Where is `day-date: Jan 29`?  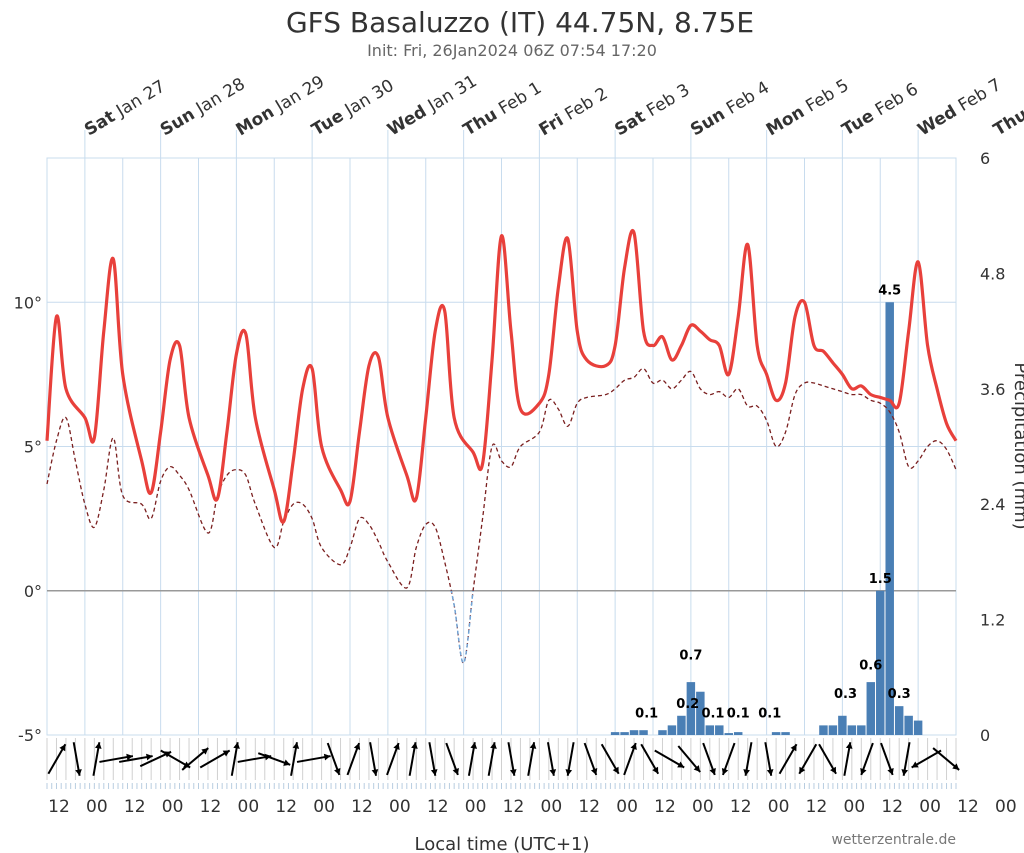
day-date: Jan 29 is located at coordinates (298, 95).